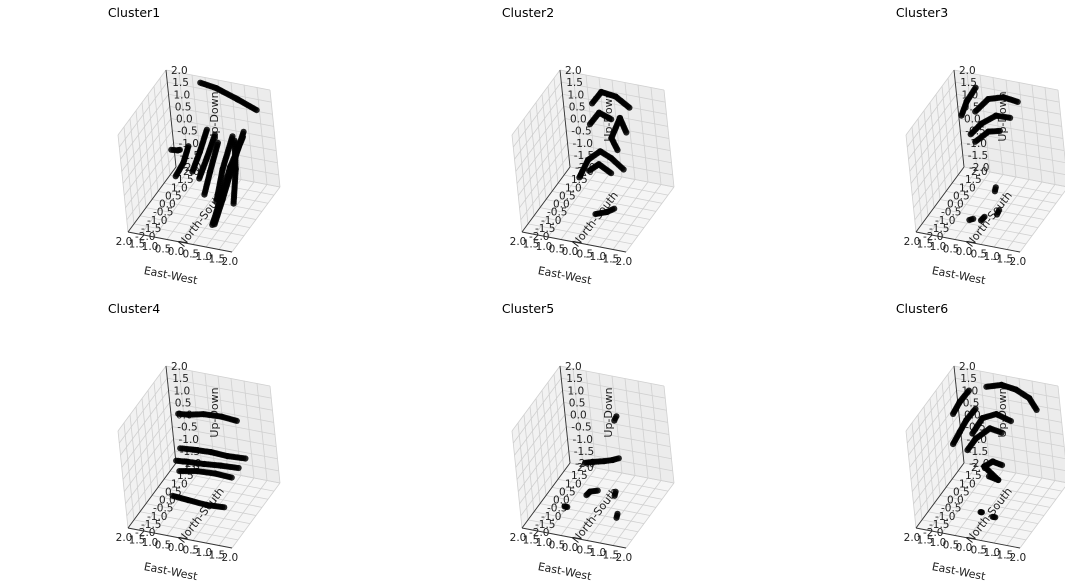 The height and width of the screenshot is (584, 1065). What do you see at coordinates (557, 213) in the screenshot?
I see `y-tick-label: -0.5` at bounding box center [557, 213].